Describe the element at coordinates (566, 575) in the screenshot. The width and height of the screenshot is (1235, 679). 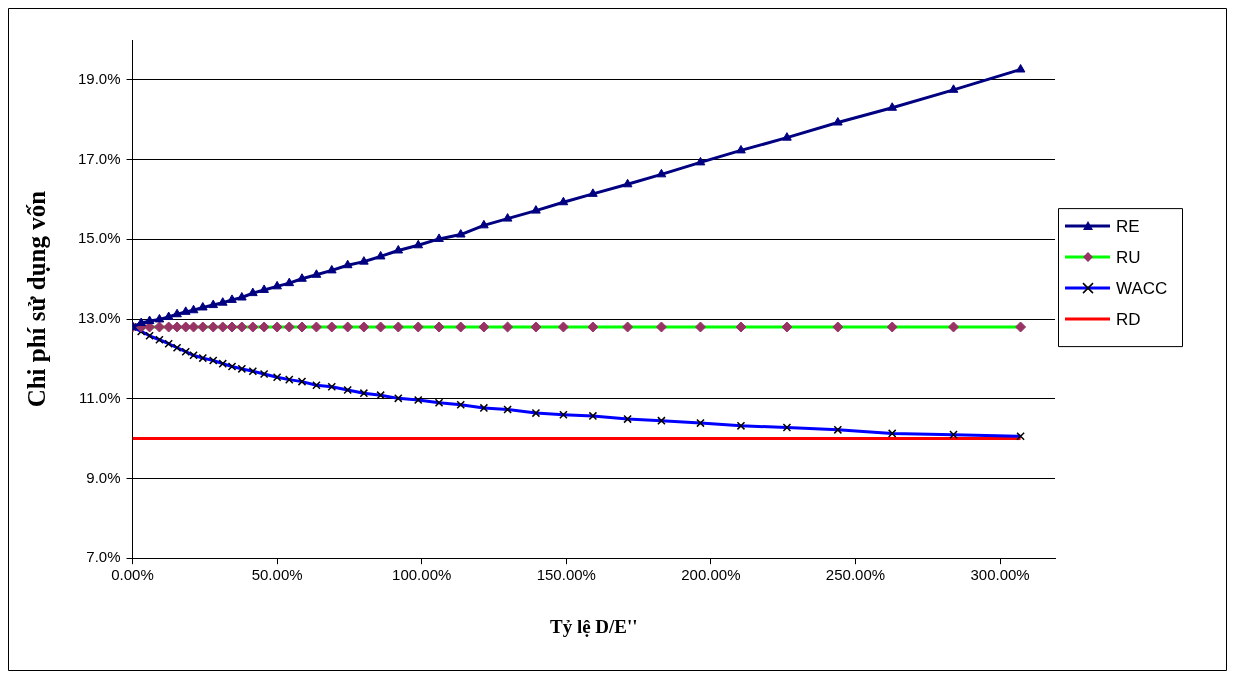
I see `x-tick-label: 150.00%` at that location.